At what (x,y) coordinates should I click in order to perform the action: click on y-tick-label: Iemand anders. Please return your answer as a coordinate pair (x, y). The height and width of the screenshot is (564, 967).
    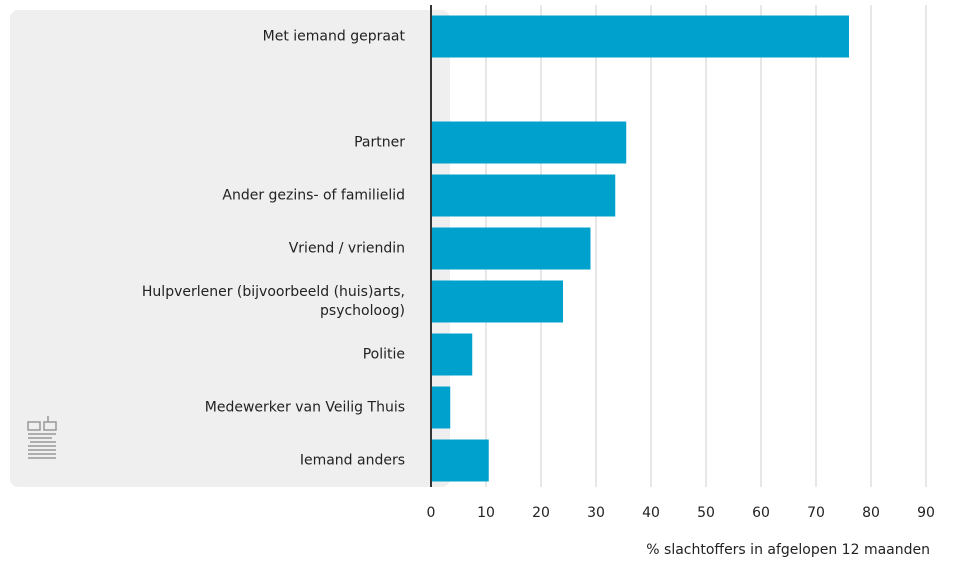
    Looking at the image, I should click on (352, 461).